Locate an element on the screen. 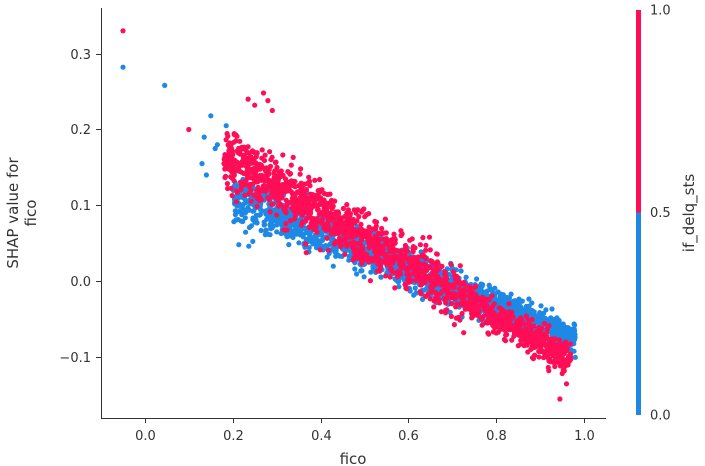 The width and height of the screenshot is (705, 466). x-tick-label: 0.0 is located at coordinates (145, 436).